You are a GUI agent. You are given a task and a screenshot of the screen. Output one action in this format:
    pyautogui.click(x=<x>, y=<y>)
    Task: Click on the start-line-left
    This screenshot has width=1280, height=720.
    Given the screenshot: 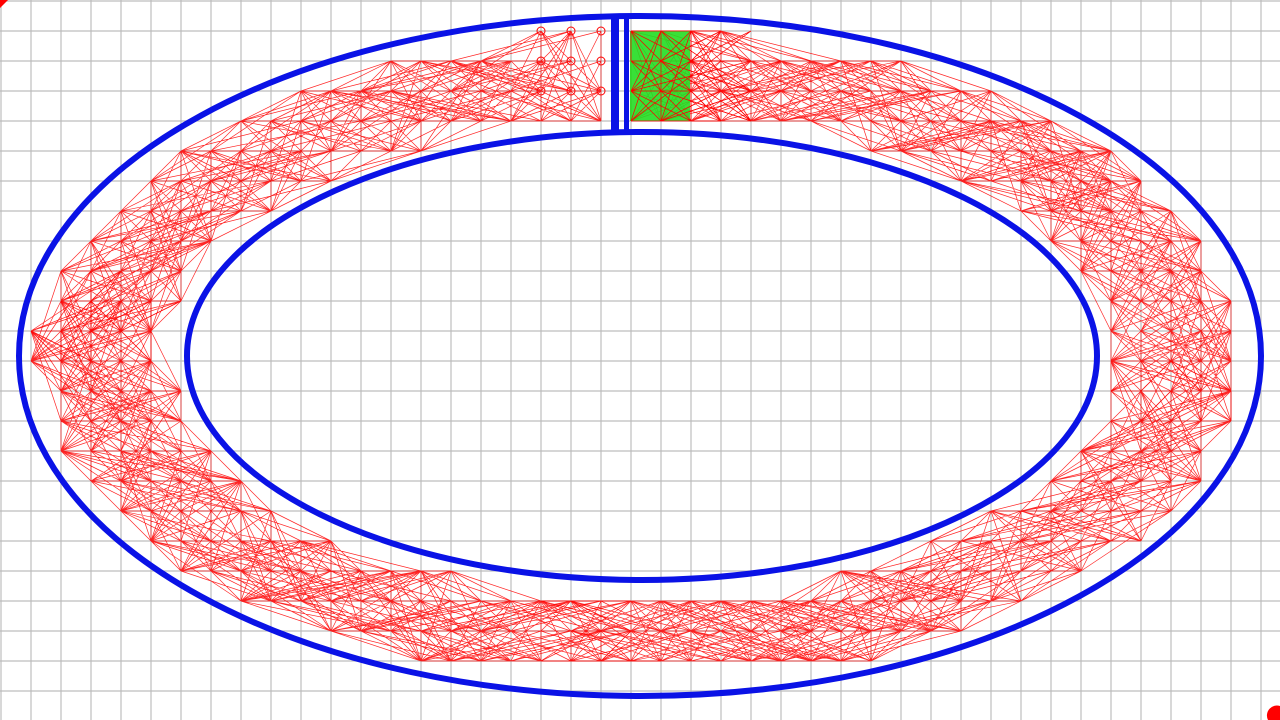 What is the action you would take?
    pyautogui.click(x=615, y=73)
    